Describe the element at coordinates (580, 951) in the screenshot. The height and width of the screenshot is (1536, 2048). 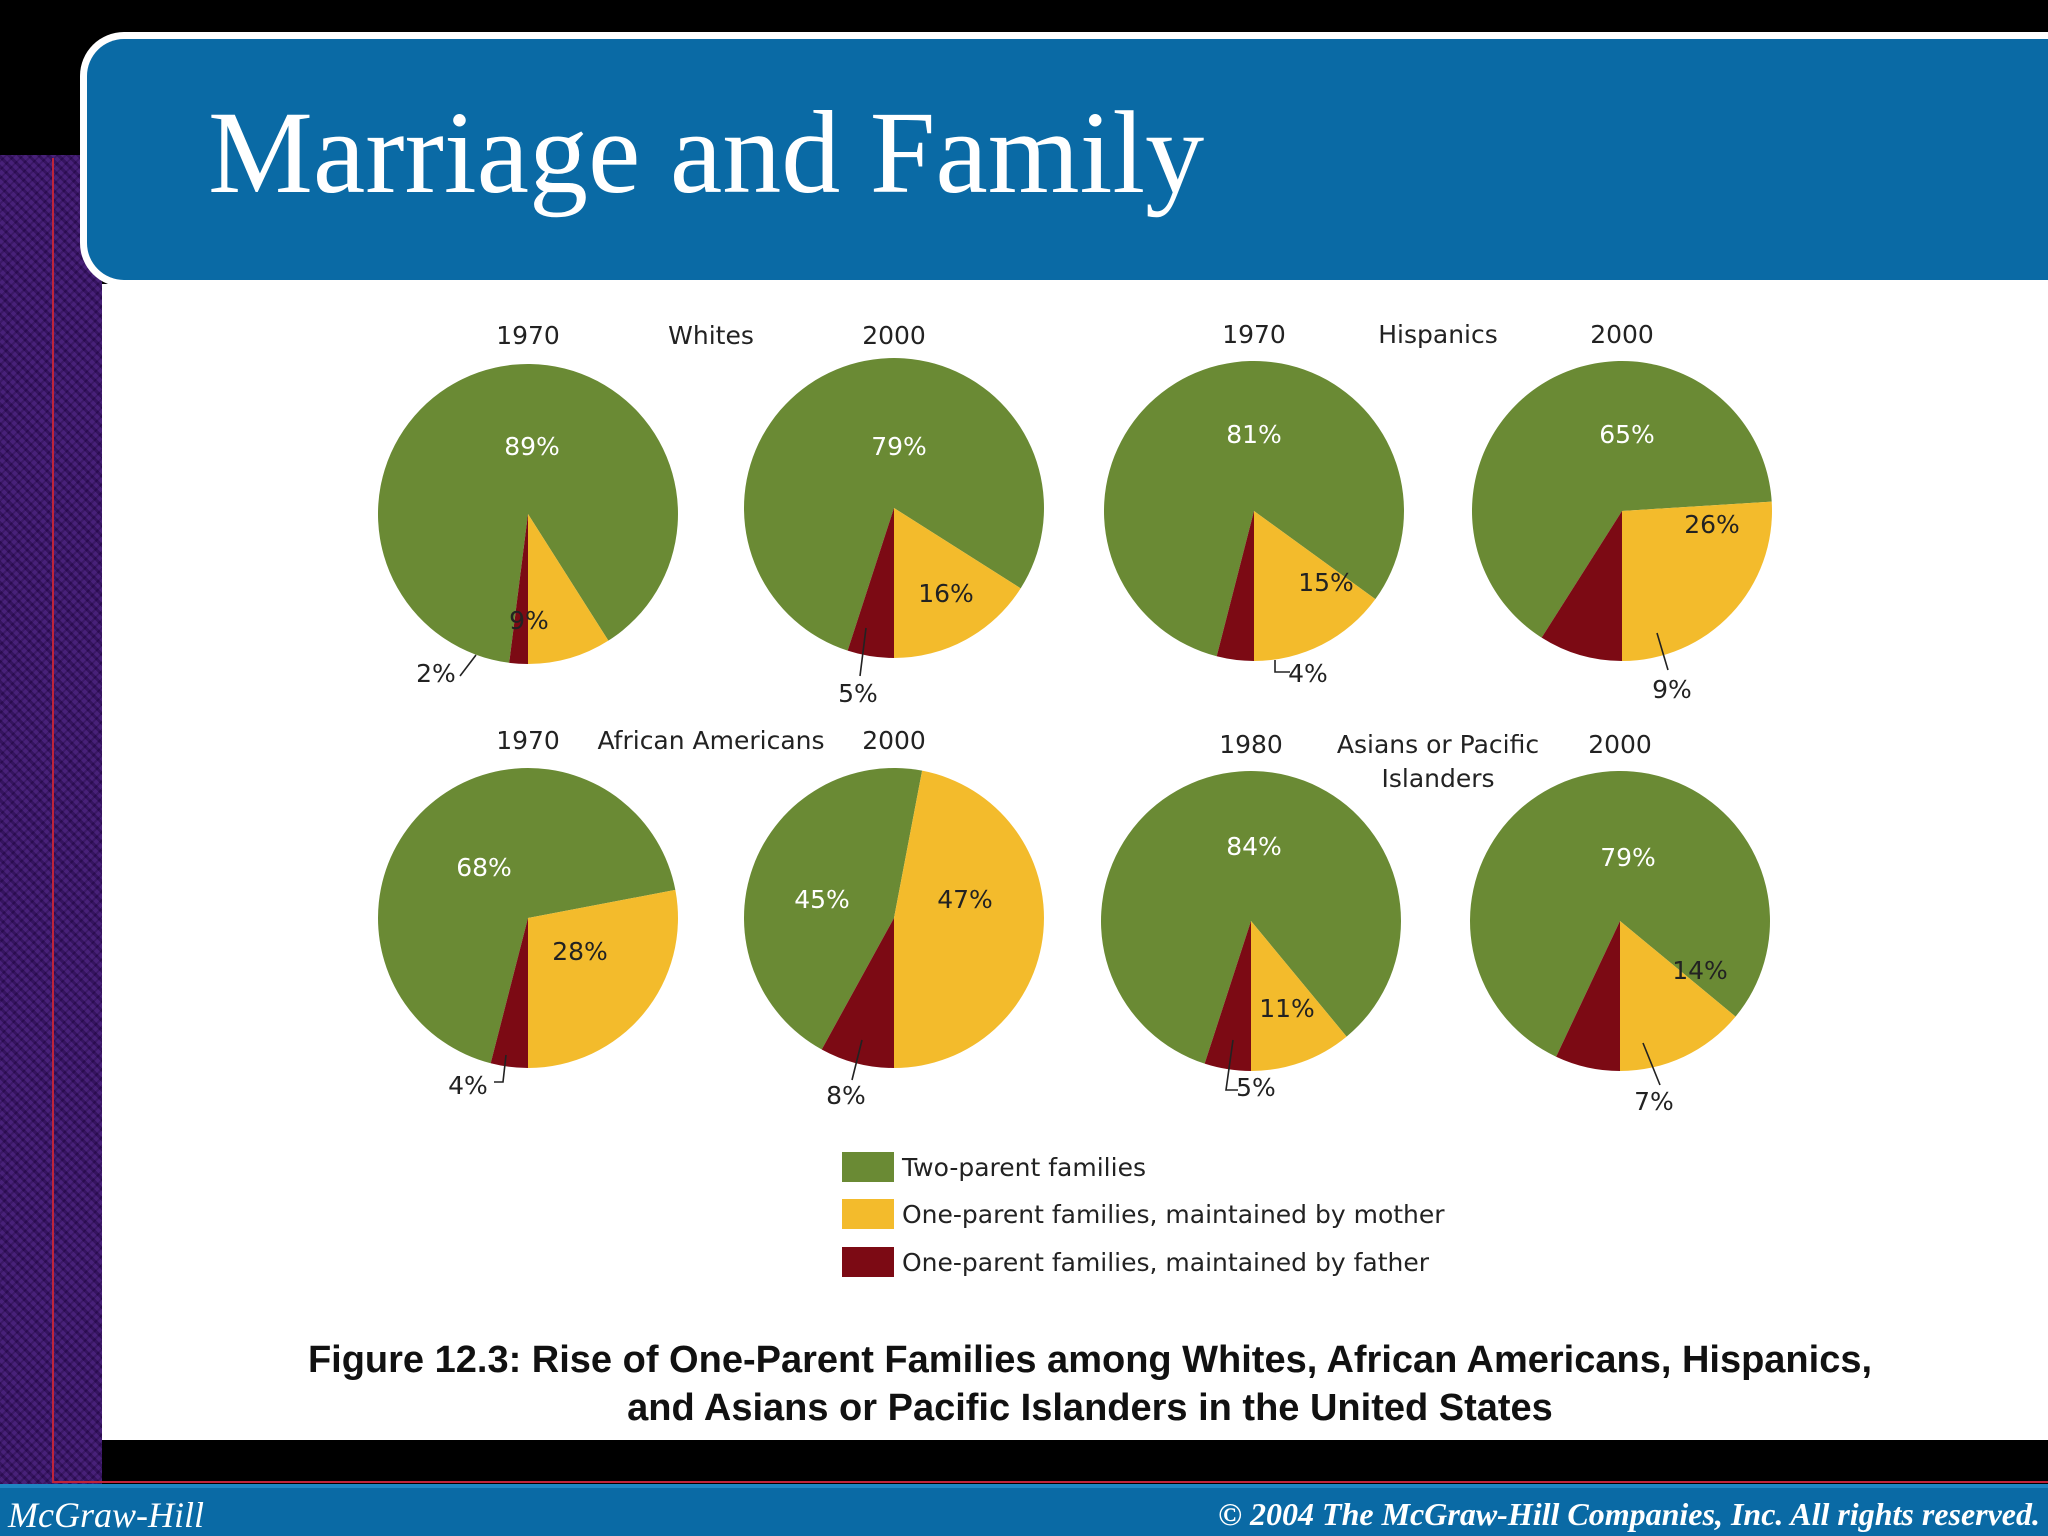
I see `label-mother: 28%` at that location.